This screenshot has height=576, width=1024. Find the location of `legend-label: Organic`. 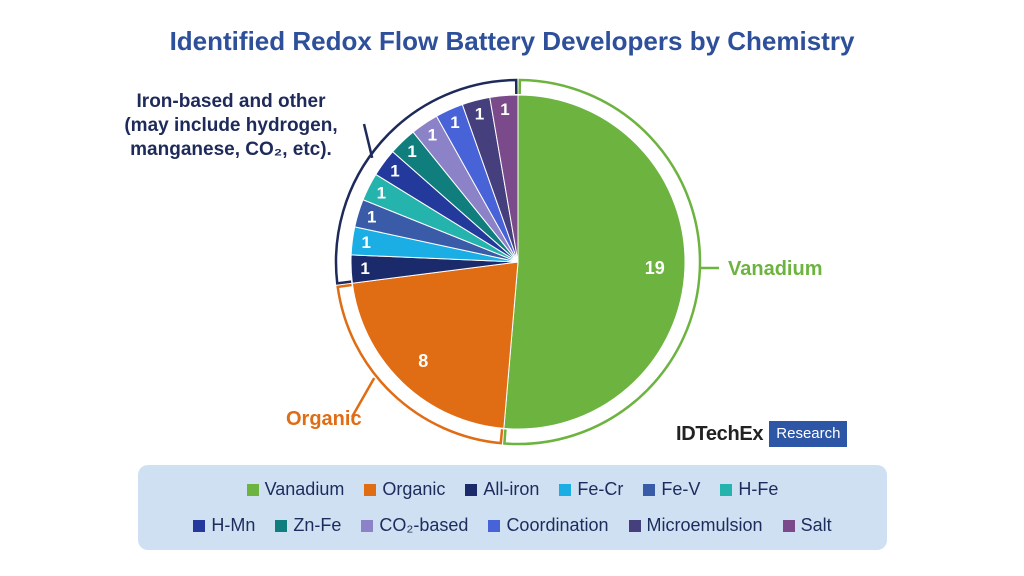

legend-label: Organic is located at coordinates (414, 489).